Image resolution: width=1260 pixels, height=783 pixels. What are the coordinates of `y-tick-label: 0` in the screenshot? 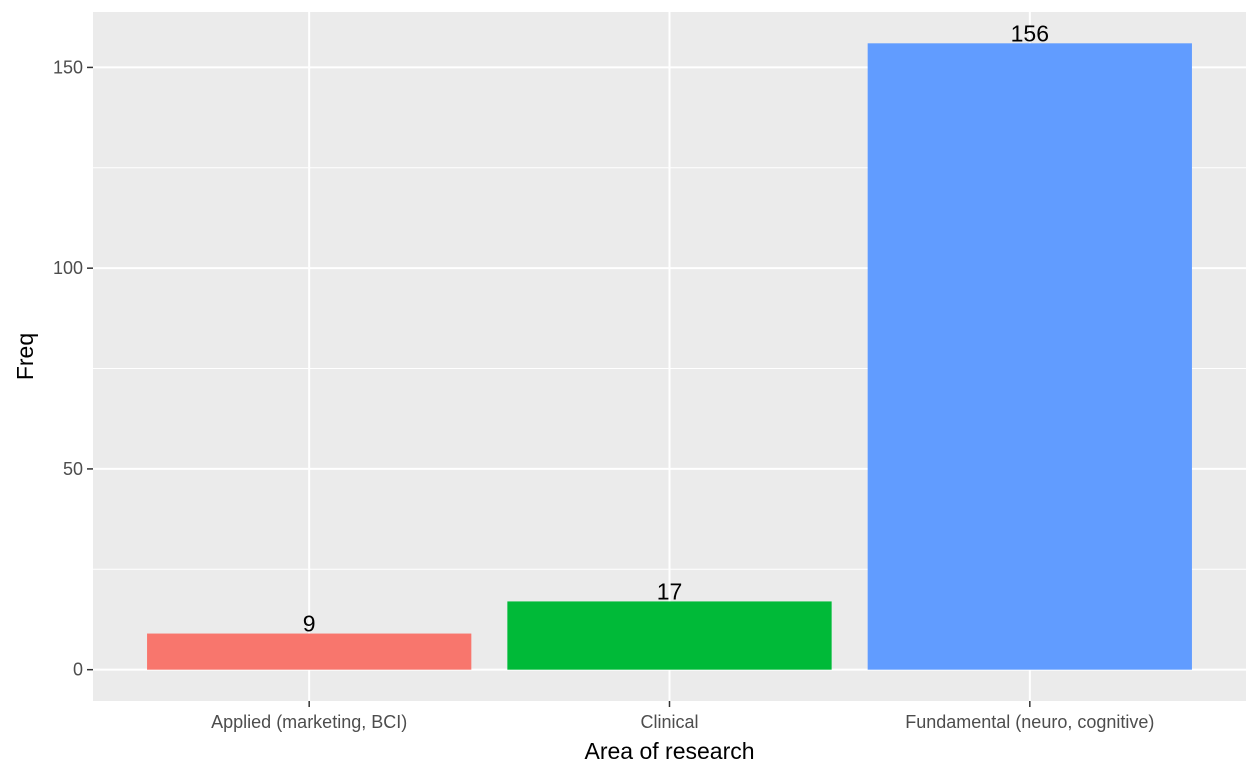 It's located at (78, 670).